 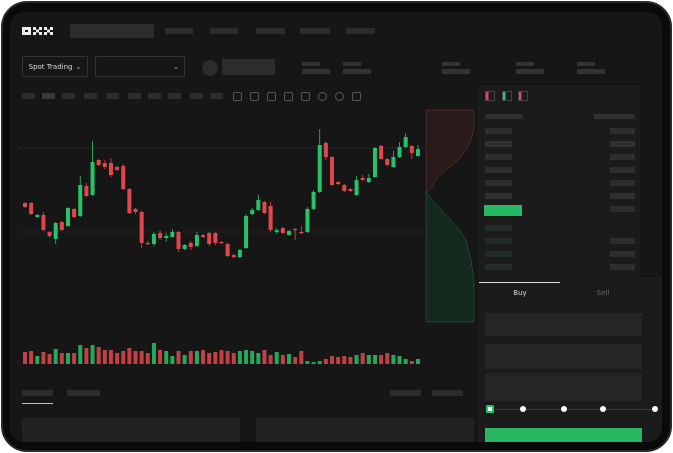 I want to click on order-book-both-icon, so click(x=490, y=96).